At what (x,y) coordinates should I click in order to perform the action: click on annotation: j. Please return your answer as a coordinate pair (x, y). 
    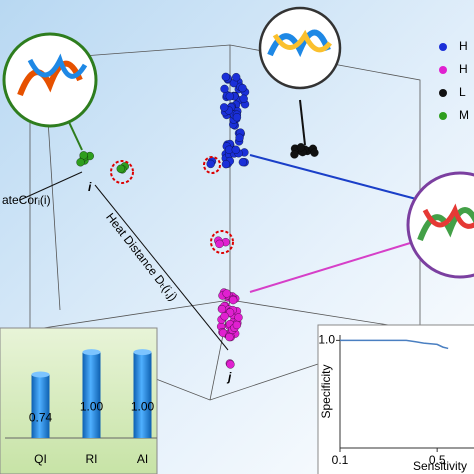
    Looking at the image, I should click on (229, 377).